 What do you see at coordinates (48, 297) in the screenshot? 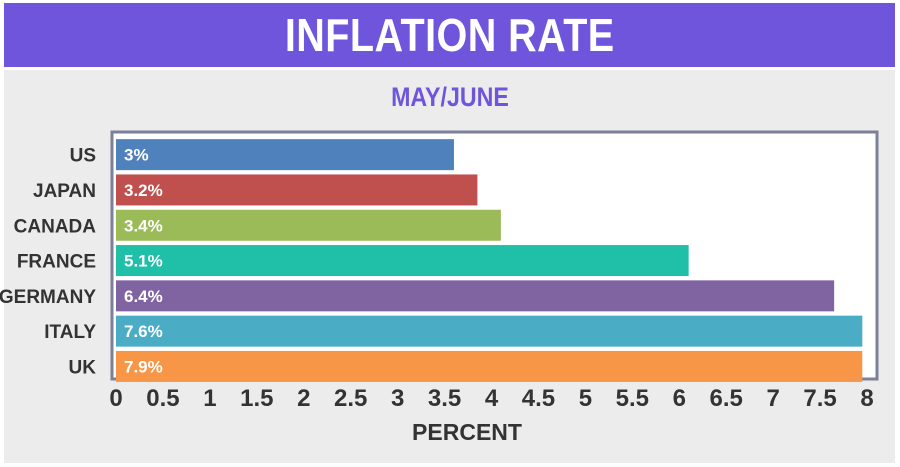
I see `category-label-germany: GERMANY` at bounding box center [48, 297].